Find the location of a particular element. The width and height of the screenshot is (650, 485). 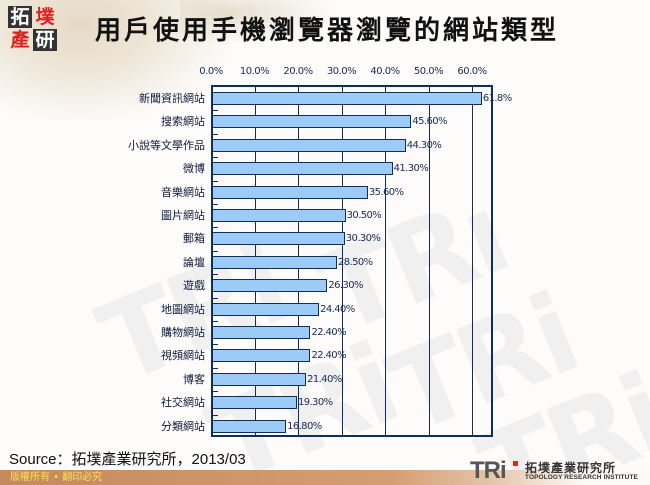

footer-bar: 版權所有 • 翻印必究 is located at coordinates (325, 477).